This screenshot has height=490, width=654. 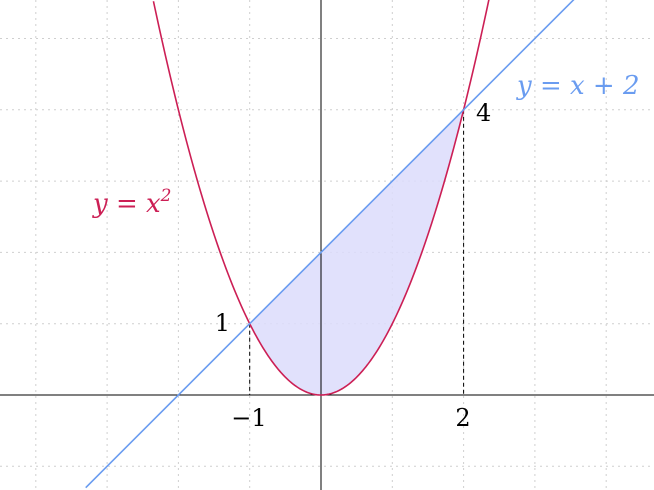 I want to click on x-tick-label-neg1: −1, so click(x=248, y=418).